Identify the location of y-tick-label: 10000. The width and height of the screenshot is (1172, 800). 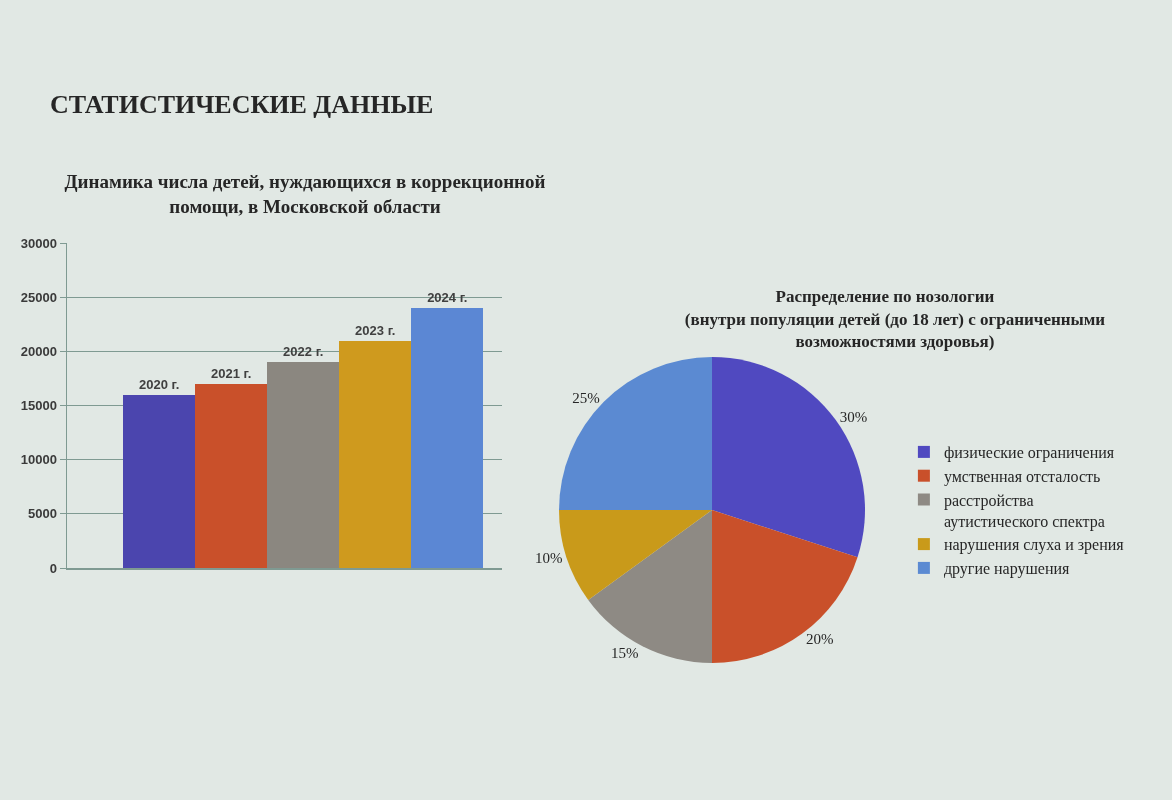
(38, 460).